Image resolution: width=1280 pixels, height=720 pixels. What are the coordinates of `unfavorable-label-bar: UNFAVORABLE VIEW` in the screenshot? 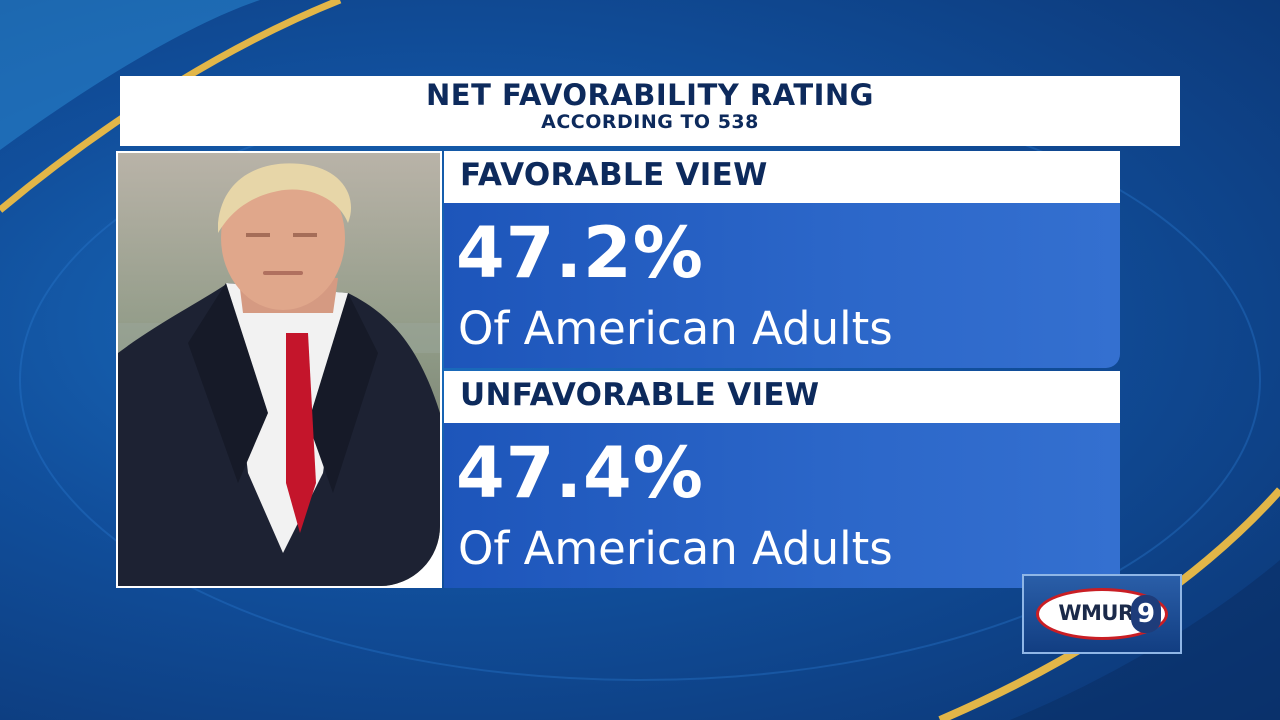 It's located at (782, 397).